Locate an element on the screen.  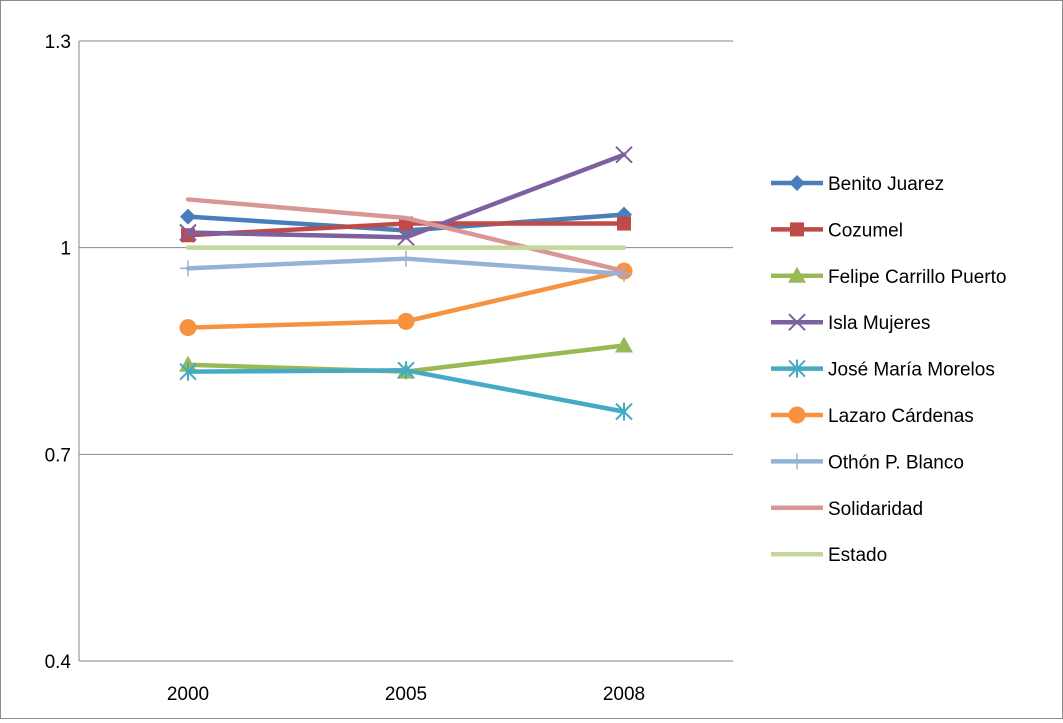
legend-label: Isla Mujeres is located at coordinates (879, 323).